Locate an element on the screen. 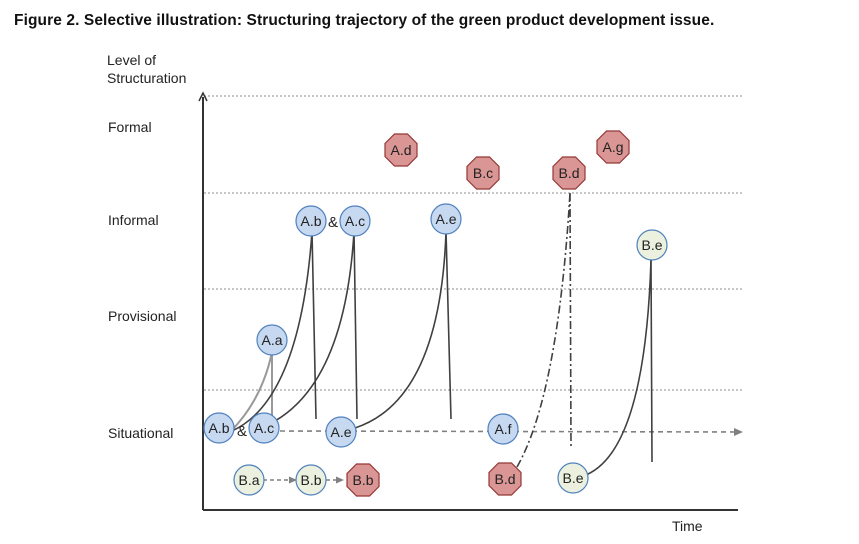  level-formal: Formal is located at coordinates (130, 127).